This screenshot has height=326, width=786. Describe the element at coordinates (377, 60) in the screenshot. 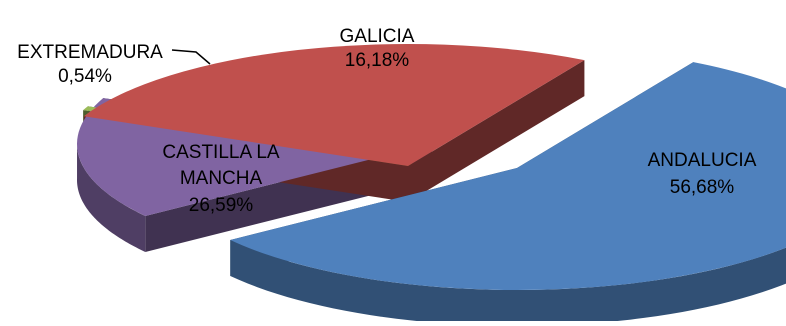

I see `label-galicia-value: 16,18%` at that location.